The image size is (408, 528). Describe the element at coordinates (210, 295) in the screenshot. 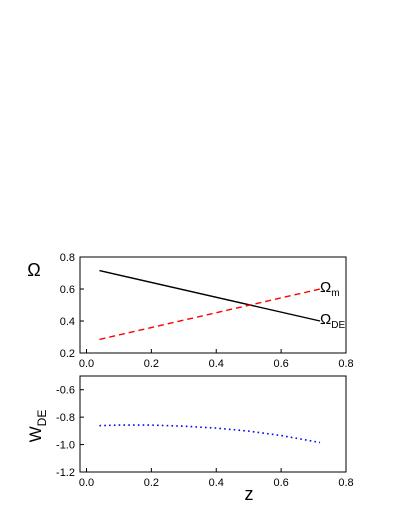

I see `omega-de-line` at that location.